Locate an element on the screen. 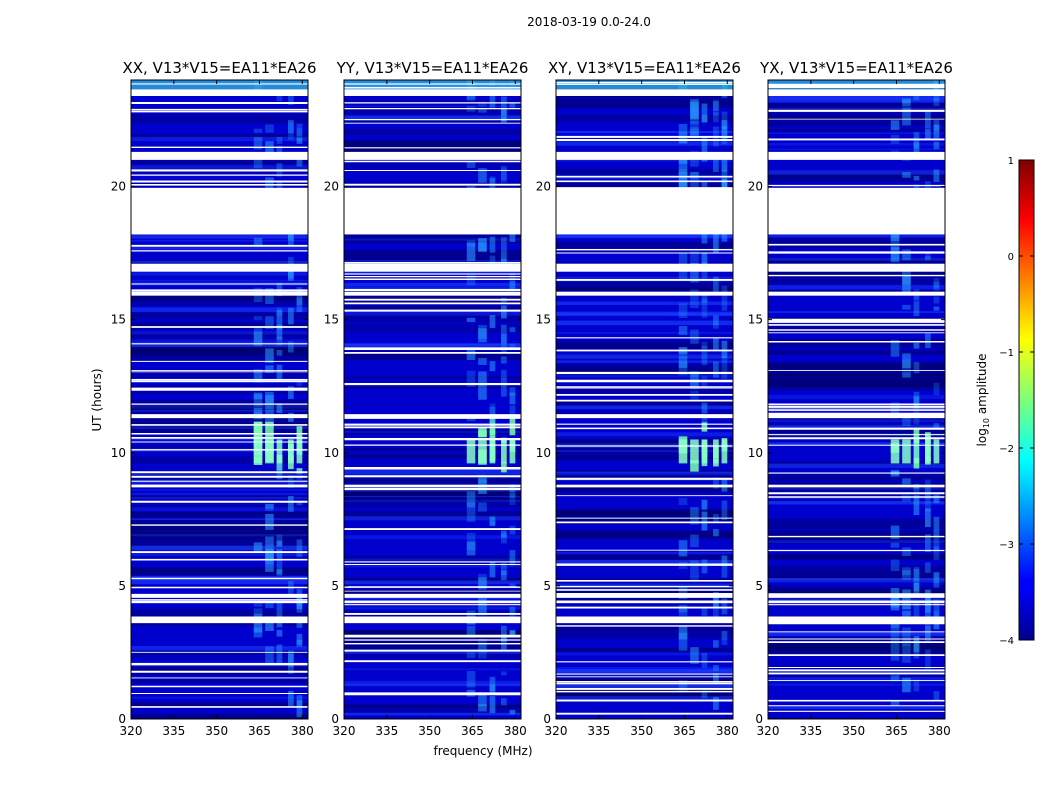 The width and height of the screenshot is (1050, 800). waterfall-background is located at coordinates (432, 399).